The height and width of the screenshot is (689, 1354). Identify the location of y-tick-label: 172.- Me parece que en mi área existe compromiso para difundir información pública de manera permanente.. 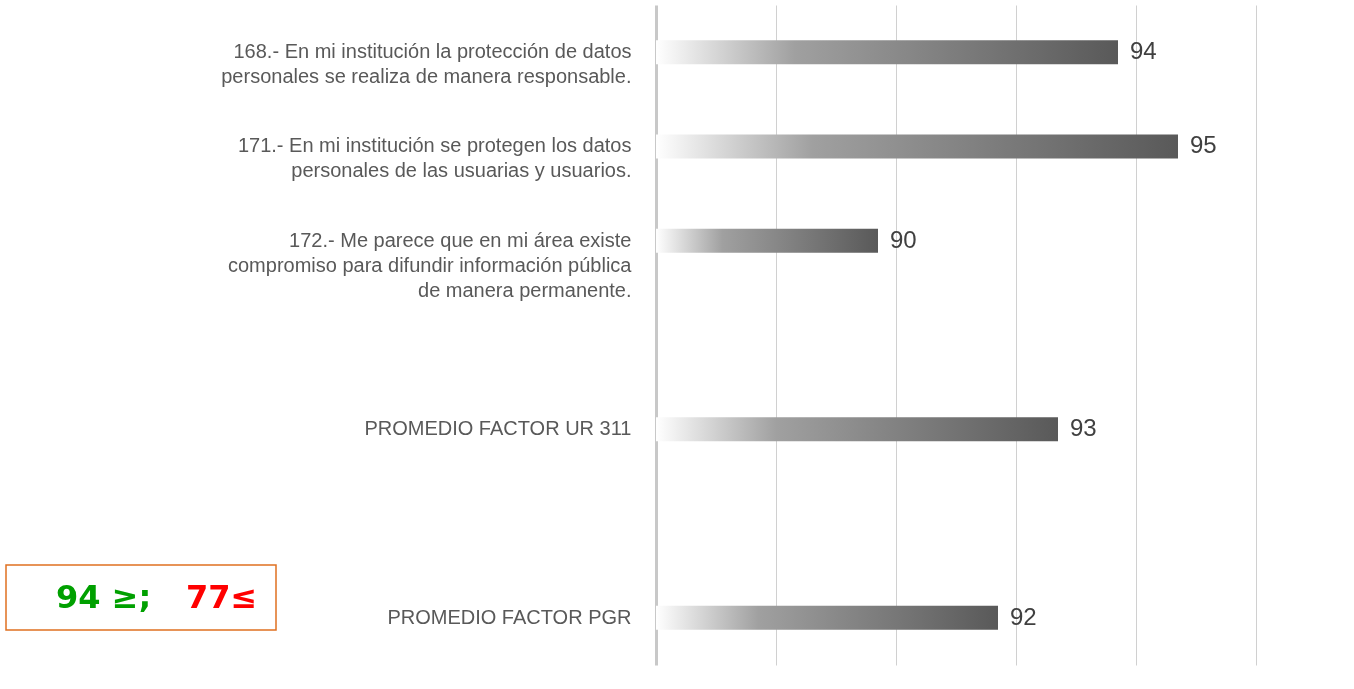
(430, 264).